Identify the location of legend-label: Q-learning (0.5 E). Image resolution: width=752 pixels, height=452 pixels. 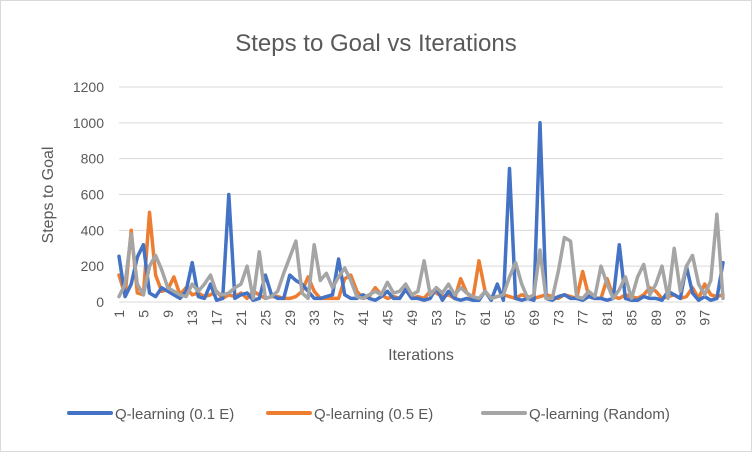
(373, 414).